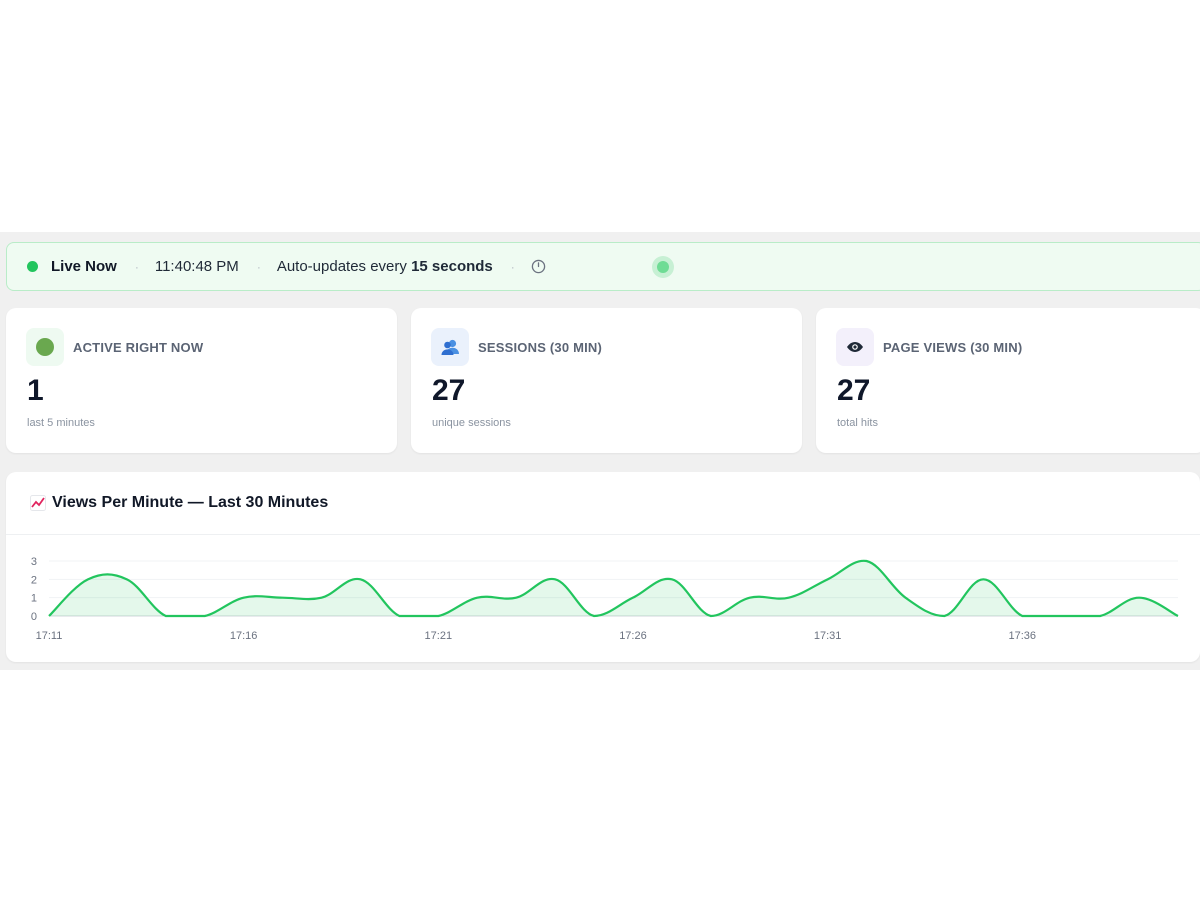 Image resolution: width=1200 pixels, height=900 pixels. I want to click on stat-card-active: ACTIVE RIGHT NOW 1 last 5 minutes, so click(201, 380).